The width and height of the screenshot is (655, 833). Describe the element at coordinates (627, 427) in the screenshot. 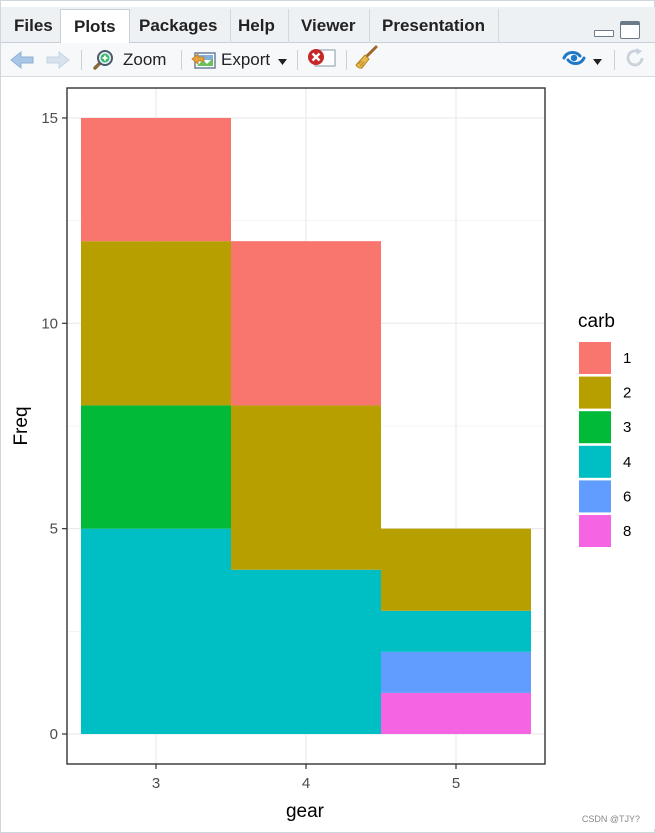

I see `legend-label-carb-3: 3` at that location.